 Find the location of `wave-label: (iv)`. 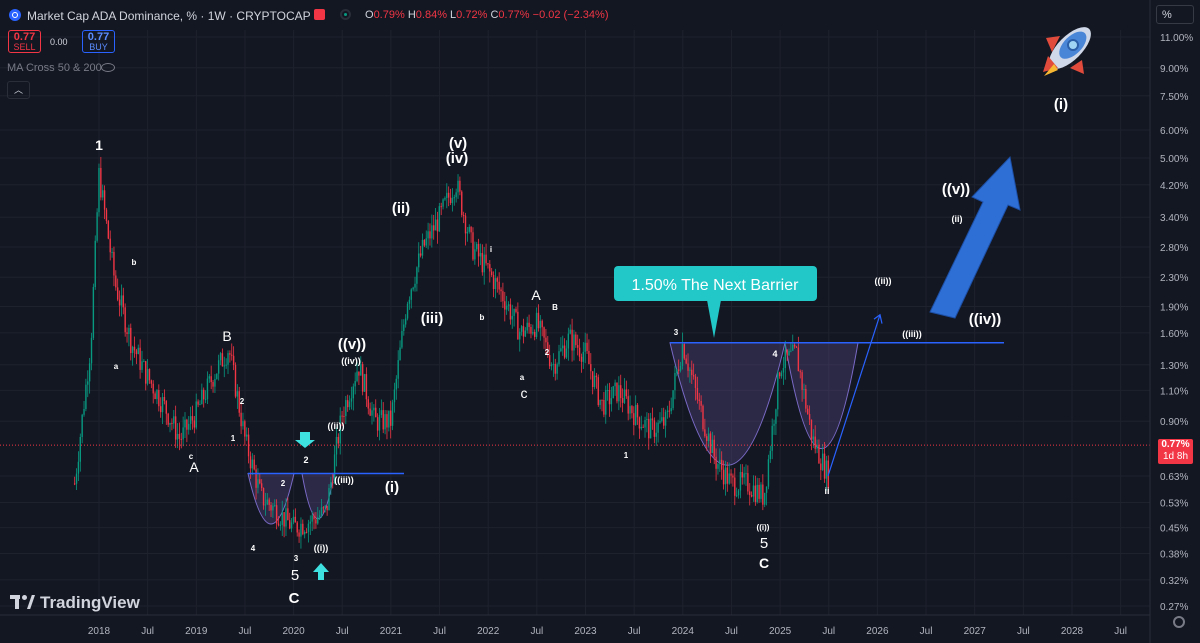

wave-label: (iv) is located at coordinates (457, 158).